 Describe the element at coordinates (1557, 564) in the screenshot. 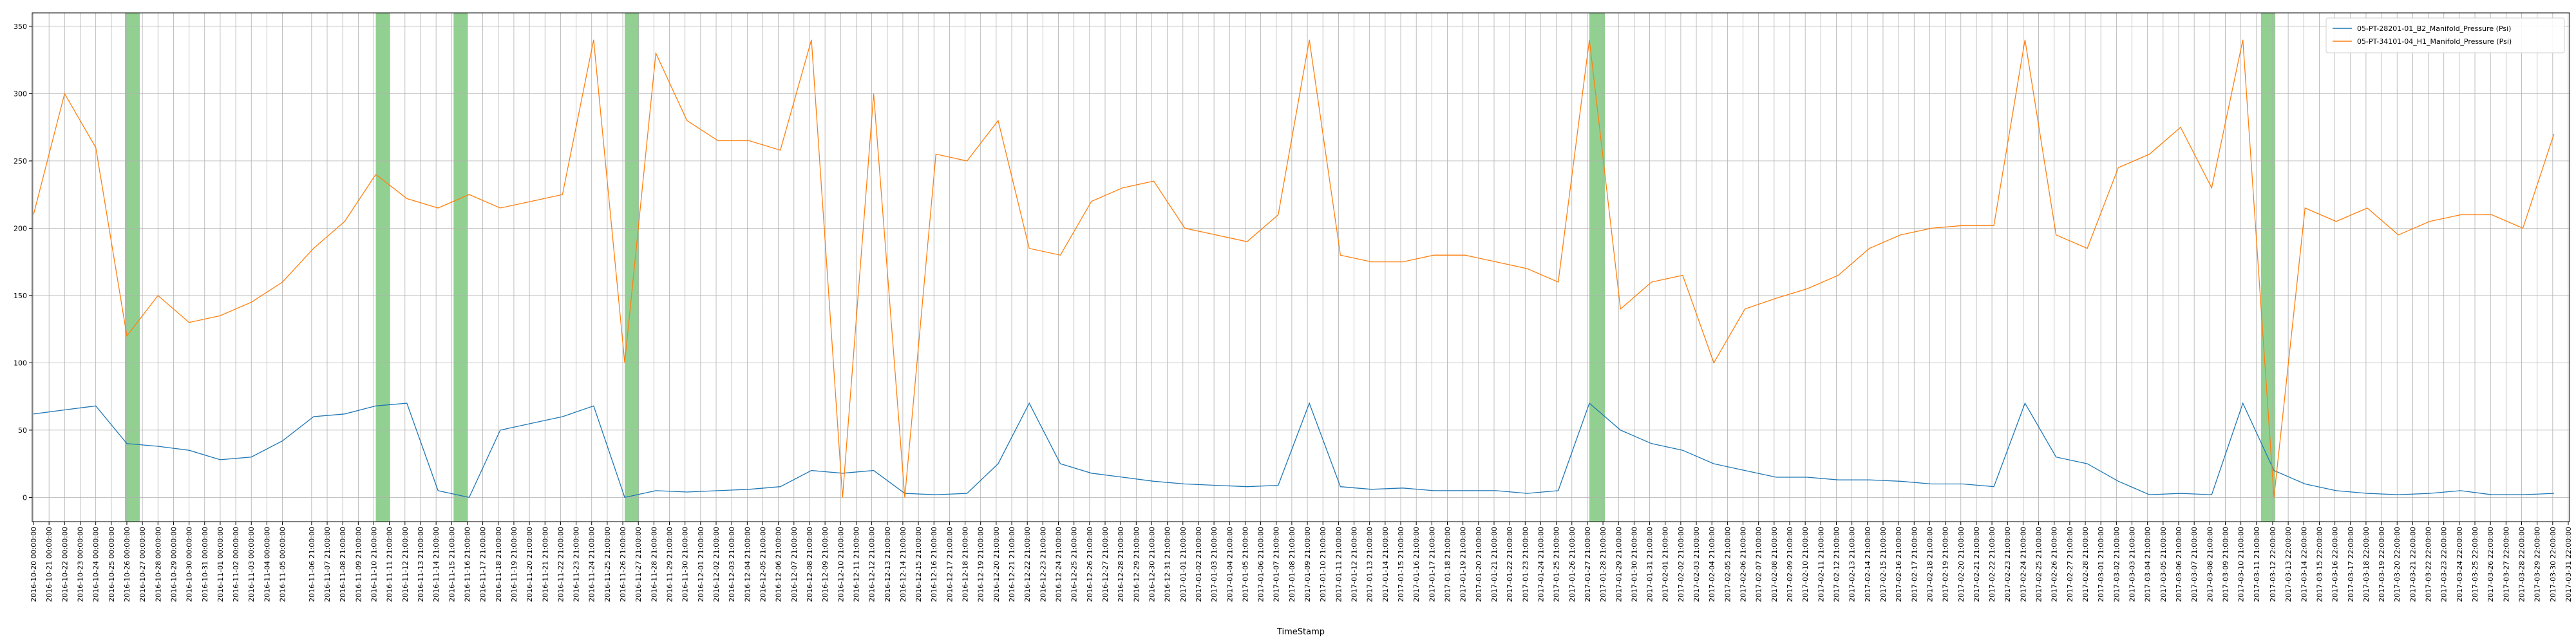

I see `x-tick-label: 2017-01-25 21:00:00` at that location.